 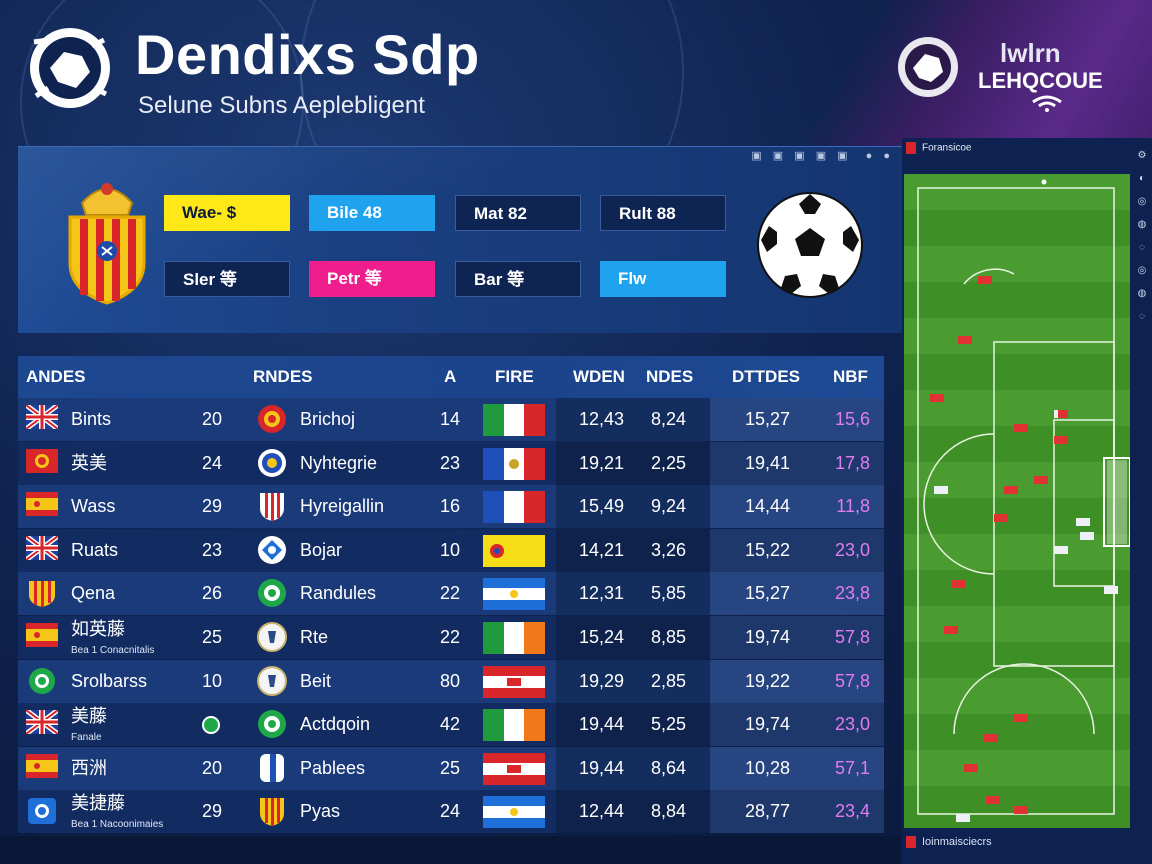 What do you see at coordinates (89, 767) in the screenshot?
I see `player-name-text: 西洲` at bounding box center [89, 767].